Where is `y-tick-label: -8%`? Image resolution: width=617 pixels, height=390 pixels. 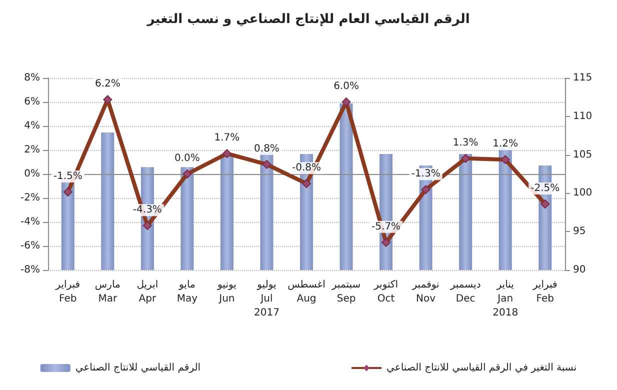 y-tick-label: -8% is located at coordinates (30, 270).